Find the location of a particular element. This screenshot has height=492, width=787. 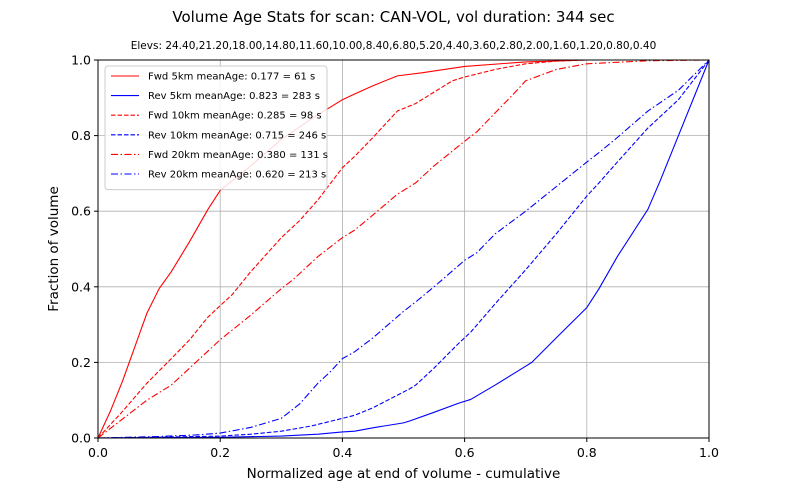

y-tick-label: 0.2 is located at coordinates (81, 362).